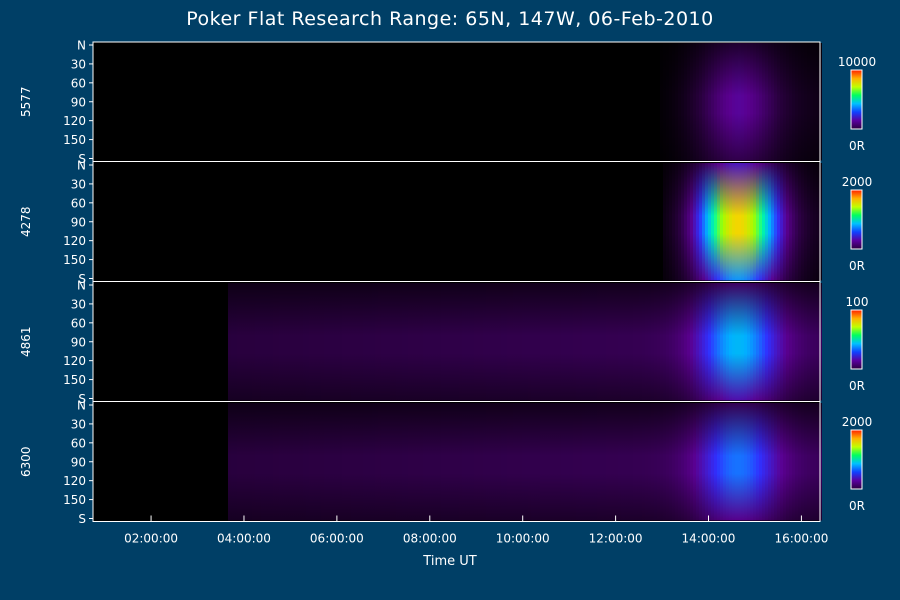 The width and height of the screenshot is (900, 600). What do you see at coordinates (78, 203) in the screenshot?
I see `y-tick-label: 60` at bounding box center [78, 203].